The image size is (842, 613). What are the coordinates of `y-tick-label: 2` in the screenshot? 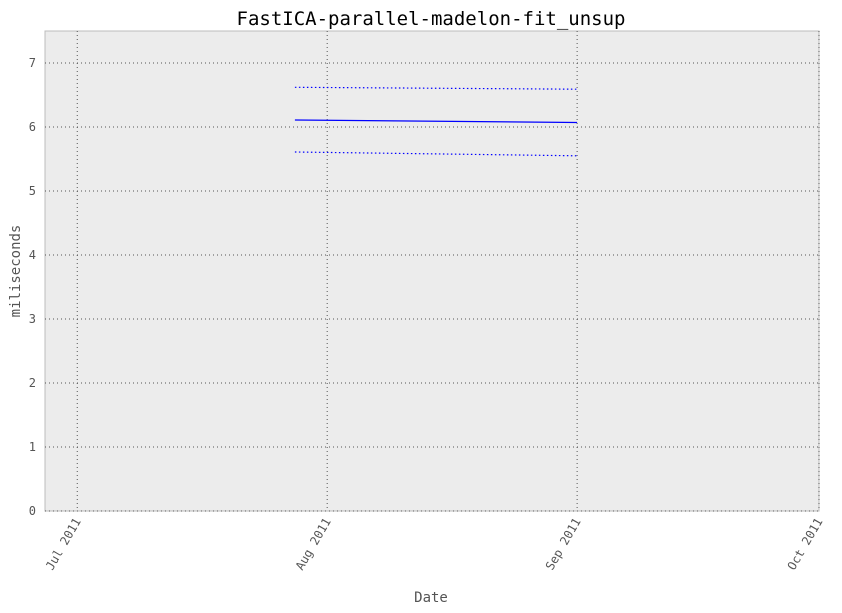 It's located at (32, 383).